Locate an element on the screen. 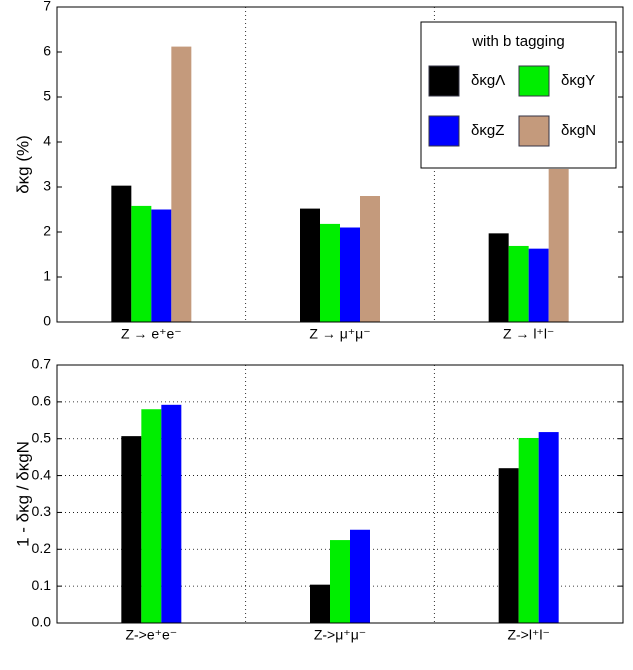 The image size is (633, 670). y-tick-label: 0.1 is located at coordinates (42, 585).